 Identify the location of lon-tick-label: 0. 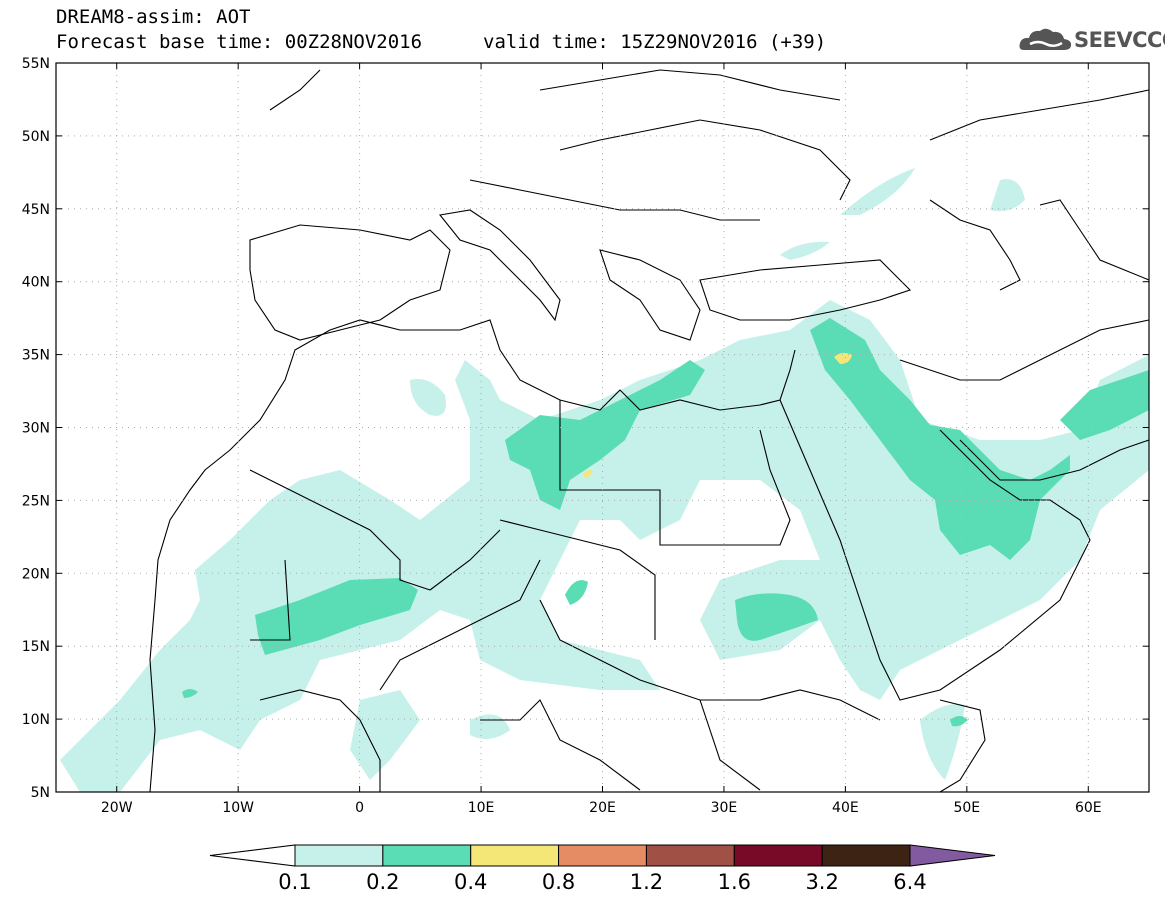
(359, 808).